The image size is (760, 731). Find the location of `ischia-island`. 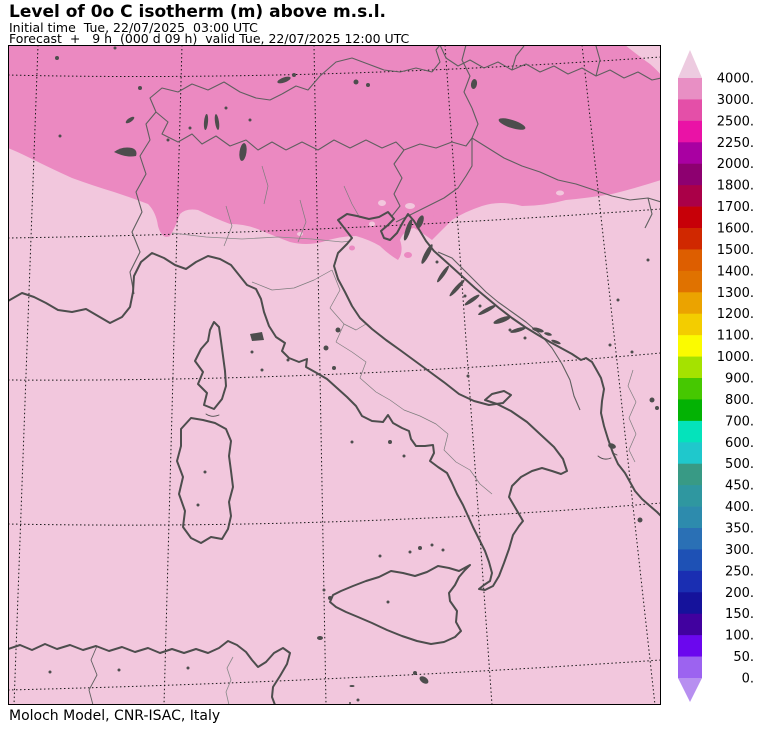

ischia-island is located at coordinates (390, 442).